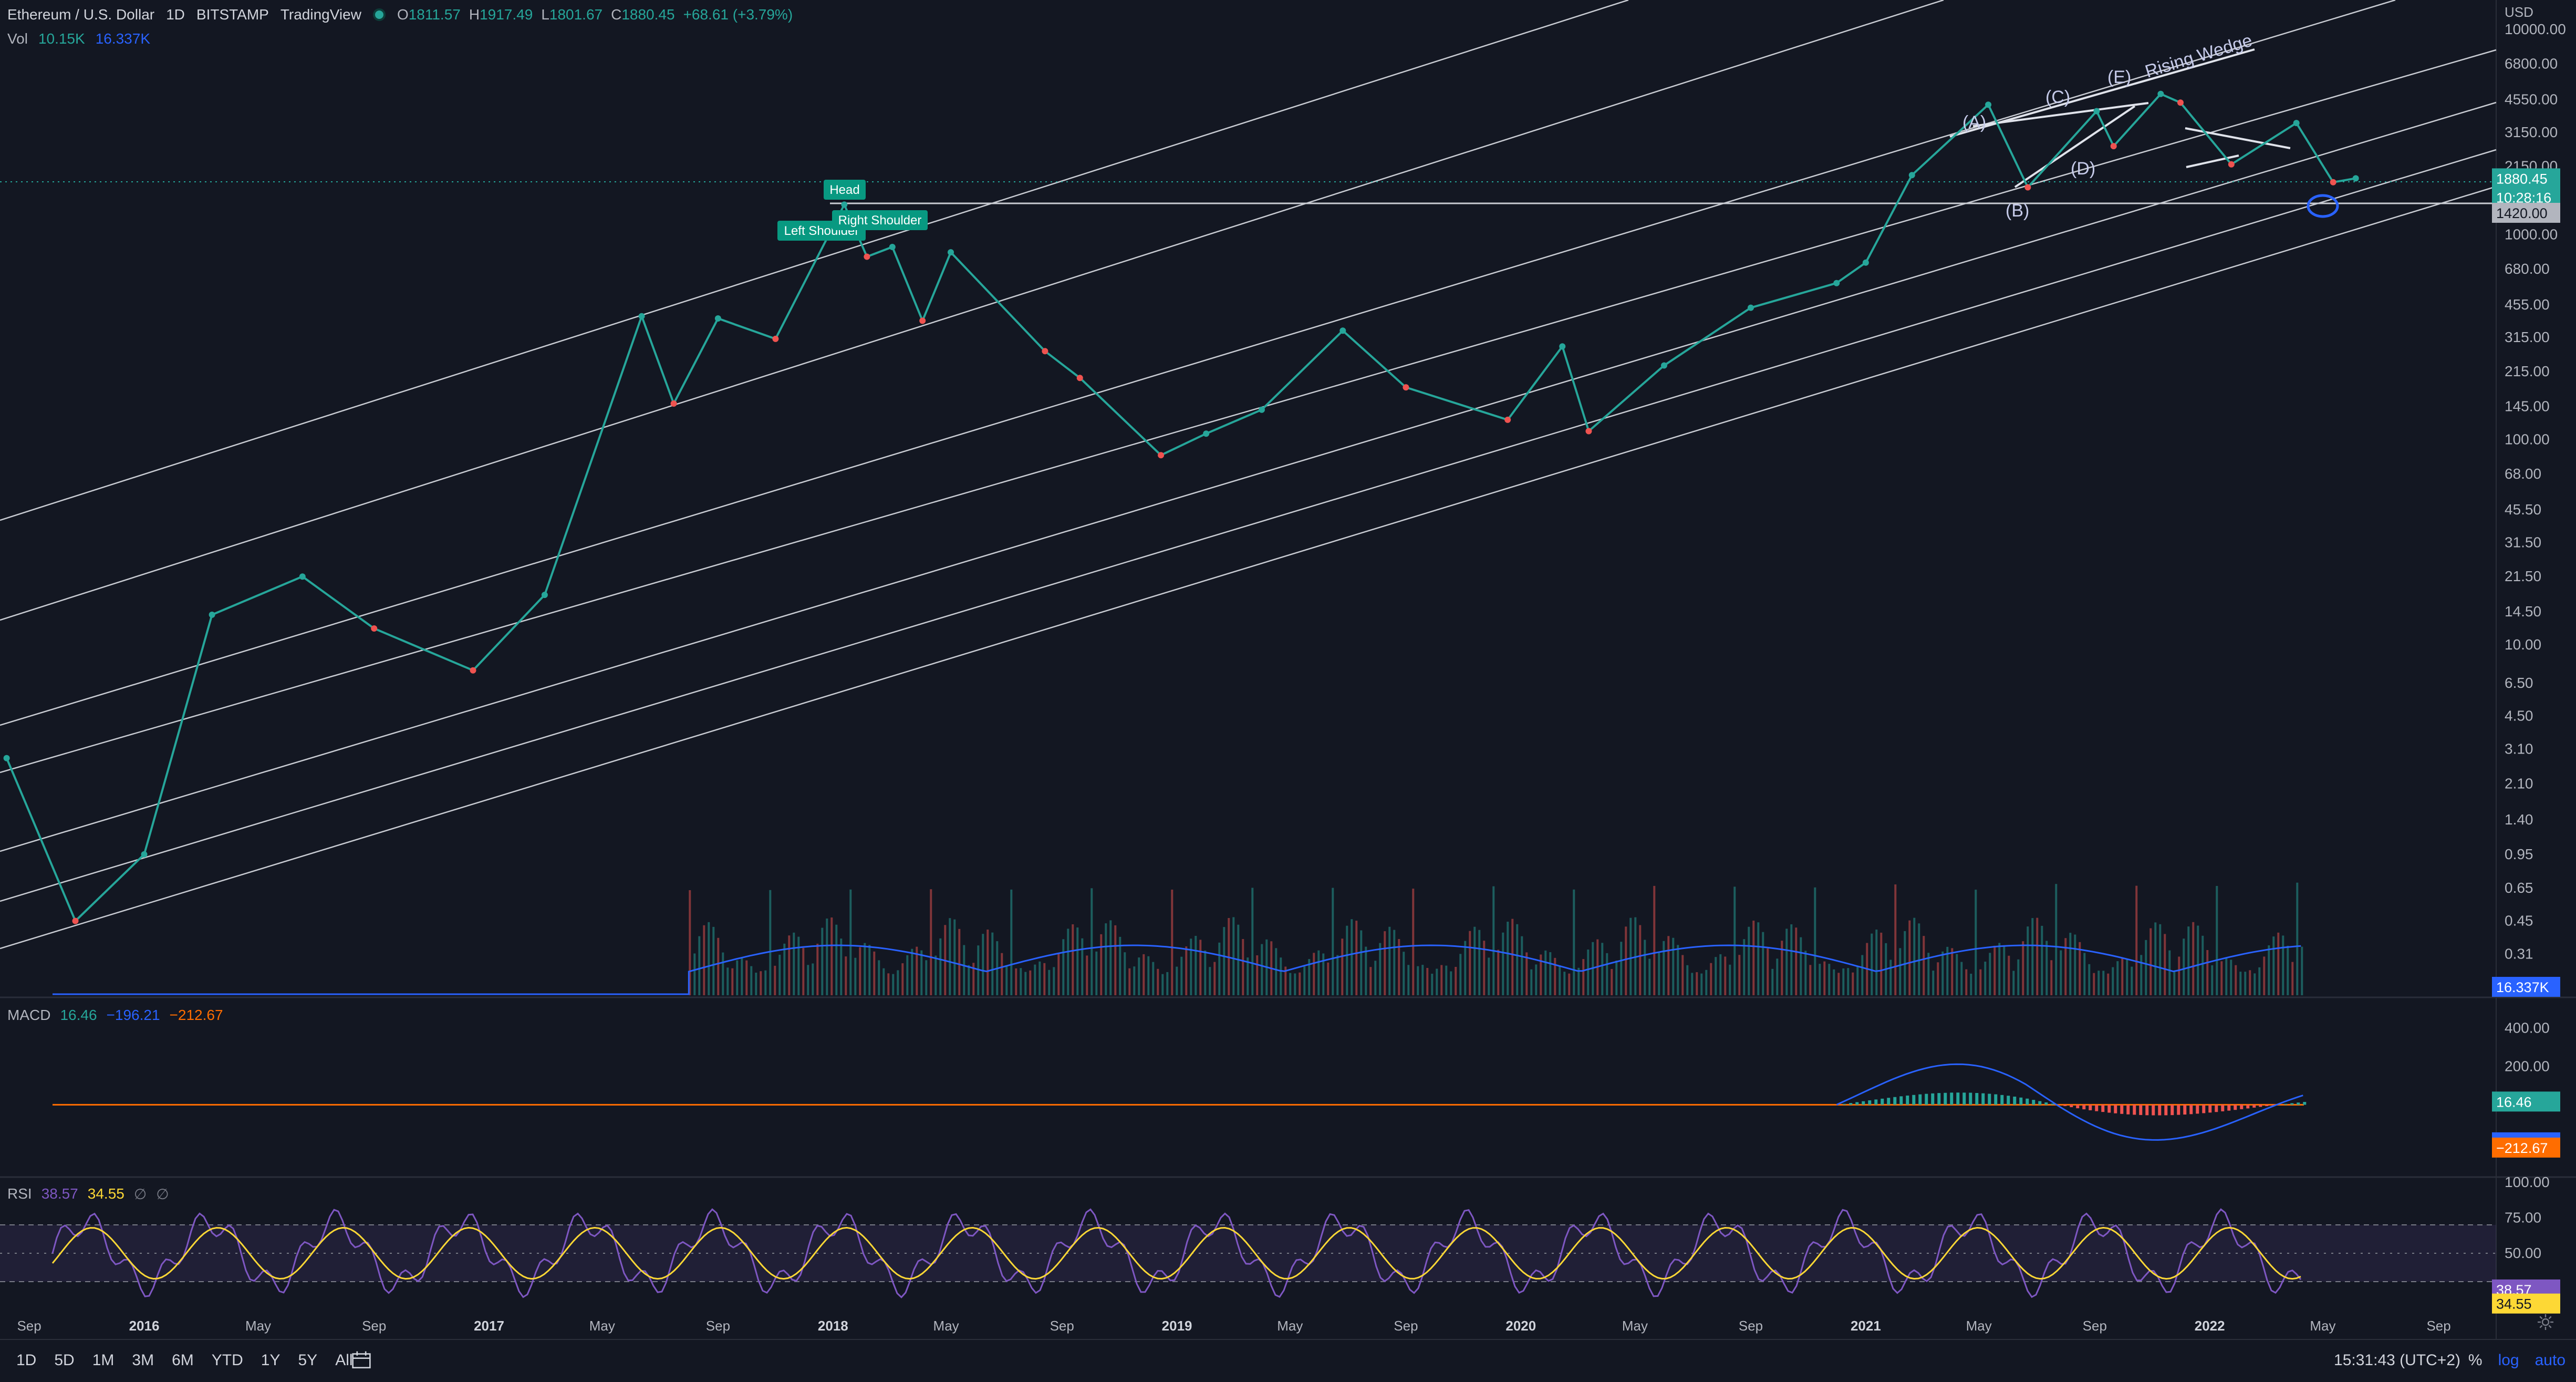 This screenshot has height=1382, width=2576. What do you see at coordinates (2522, 213) in the screenshot?
I see `level-price-label: 1420.00` at bounding box center [2522, 213].